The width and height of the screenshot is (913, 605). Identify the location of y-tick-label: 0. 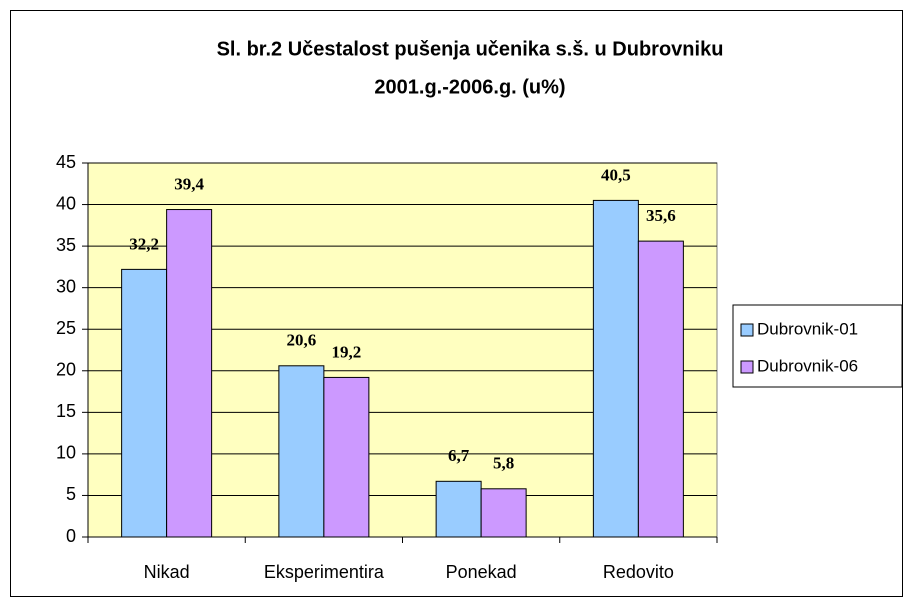
(71, 536).